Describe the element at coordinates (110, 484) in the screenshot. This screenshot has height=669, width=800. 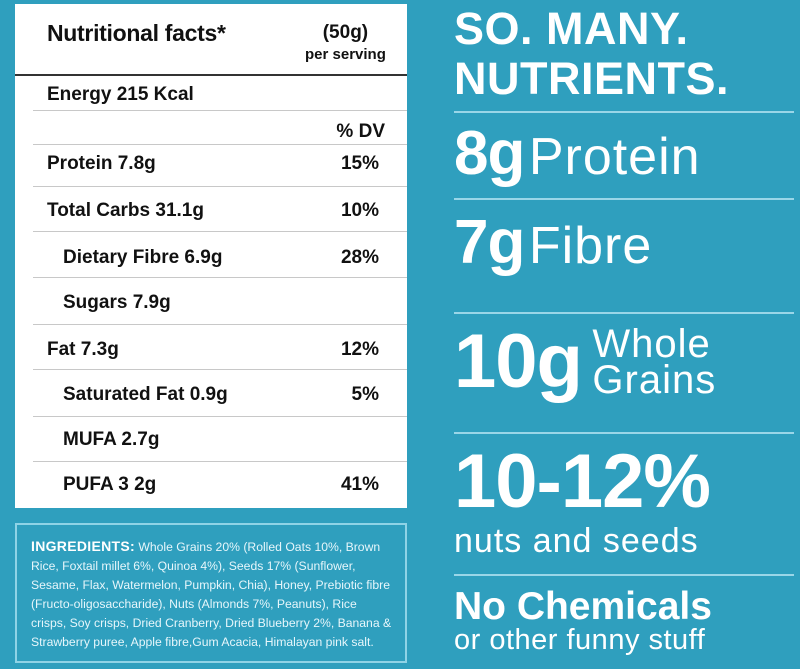
I see `nutrient-label: PUFA 3 2g` at that location.